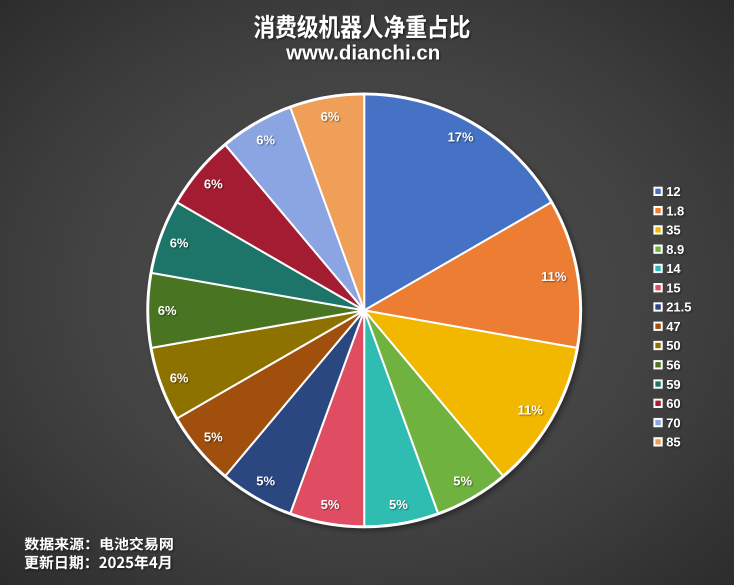  What do you see at coordinates (673, 442) in the screenshot?
I see `svg-text: 85` at bounding box center [673, 442].